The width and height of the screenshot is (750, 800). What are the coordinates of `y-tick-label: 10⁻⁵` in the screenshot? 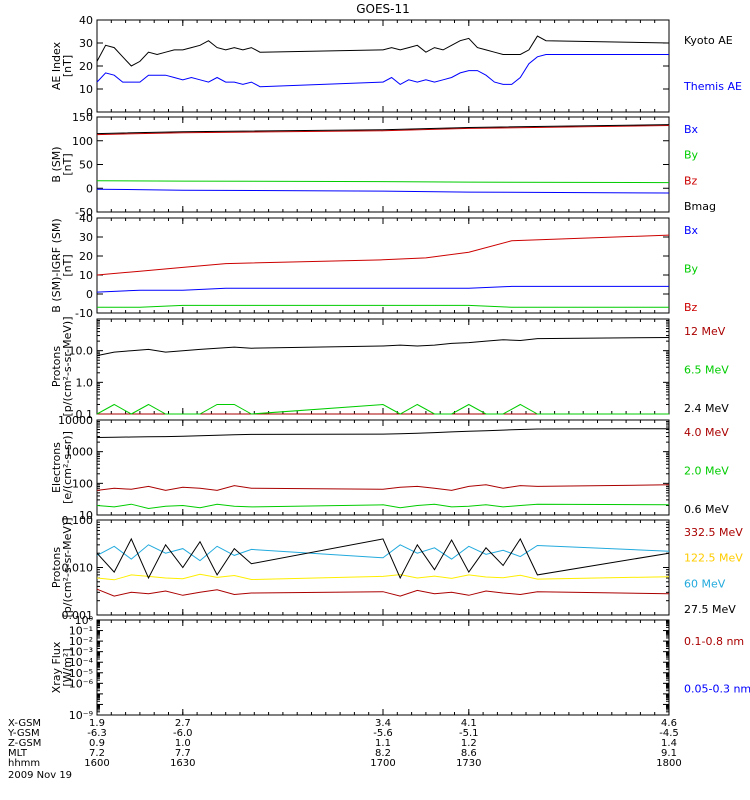 It's located at (81, 673).